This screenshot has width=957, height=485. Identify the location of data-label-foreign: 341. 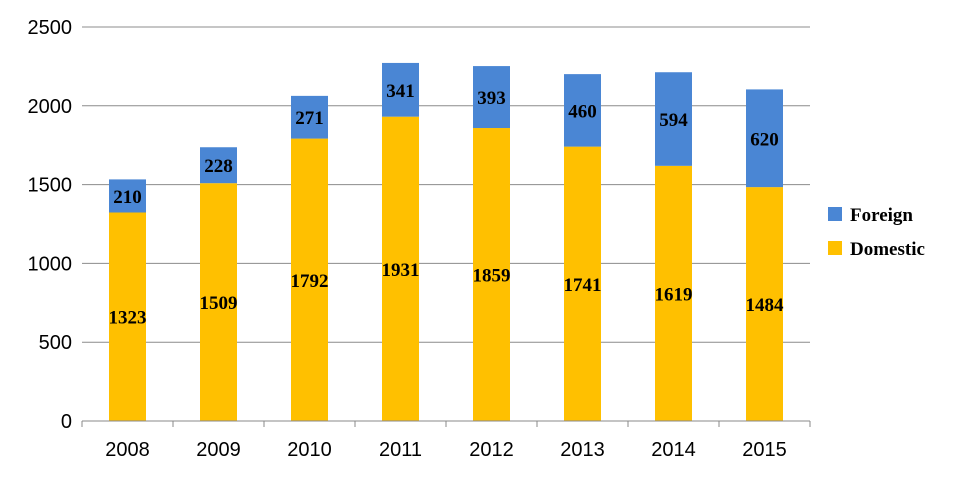
(400, 91).